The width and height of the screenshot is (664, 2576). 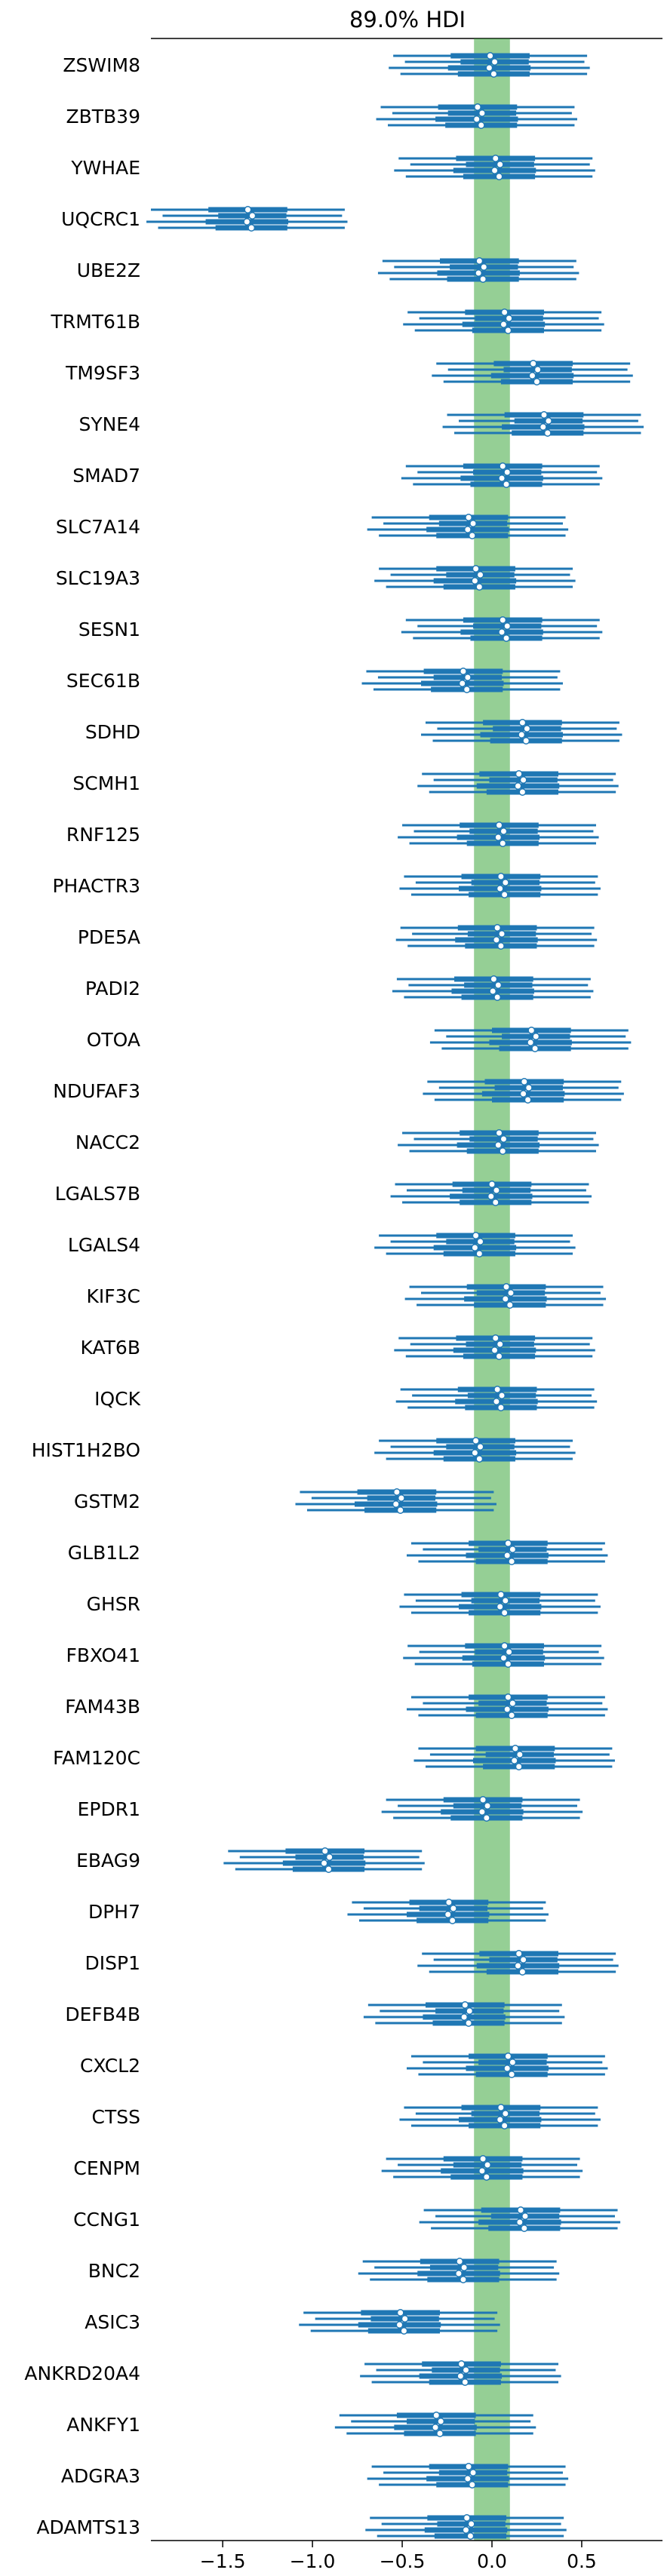 What do you see at coordinates (100, 2476) in the screenshot?
I see `gene-label: ADGRA3` at bounding box center [100, 2476].